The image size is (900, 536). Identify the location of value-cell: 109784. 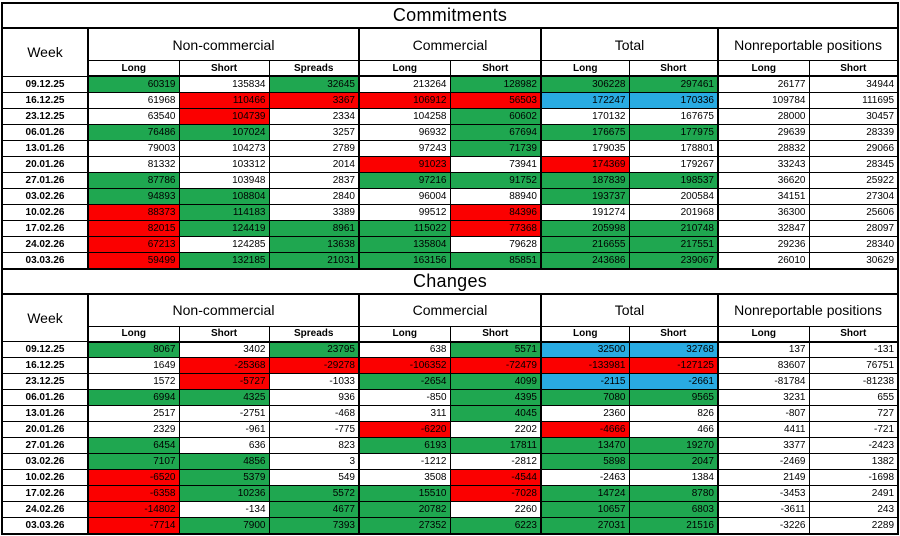
(763, 100).